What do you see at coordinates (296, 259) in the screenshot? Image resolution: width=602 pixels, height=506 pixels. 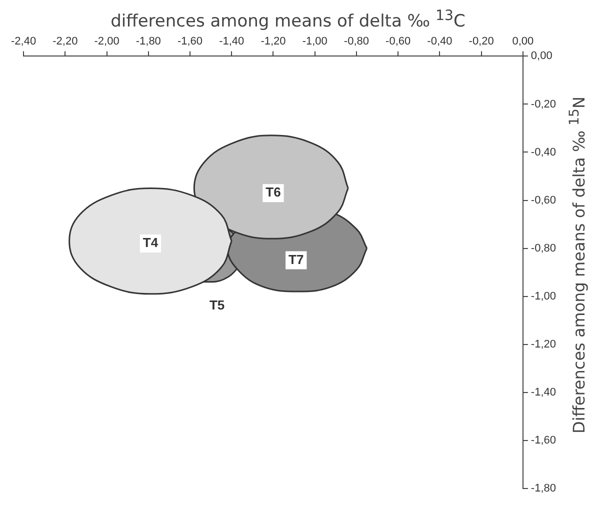 I see `annotation: T7` at bounding box center [296, 259].